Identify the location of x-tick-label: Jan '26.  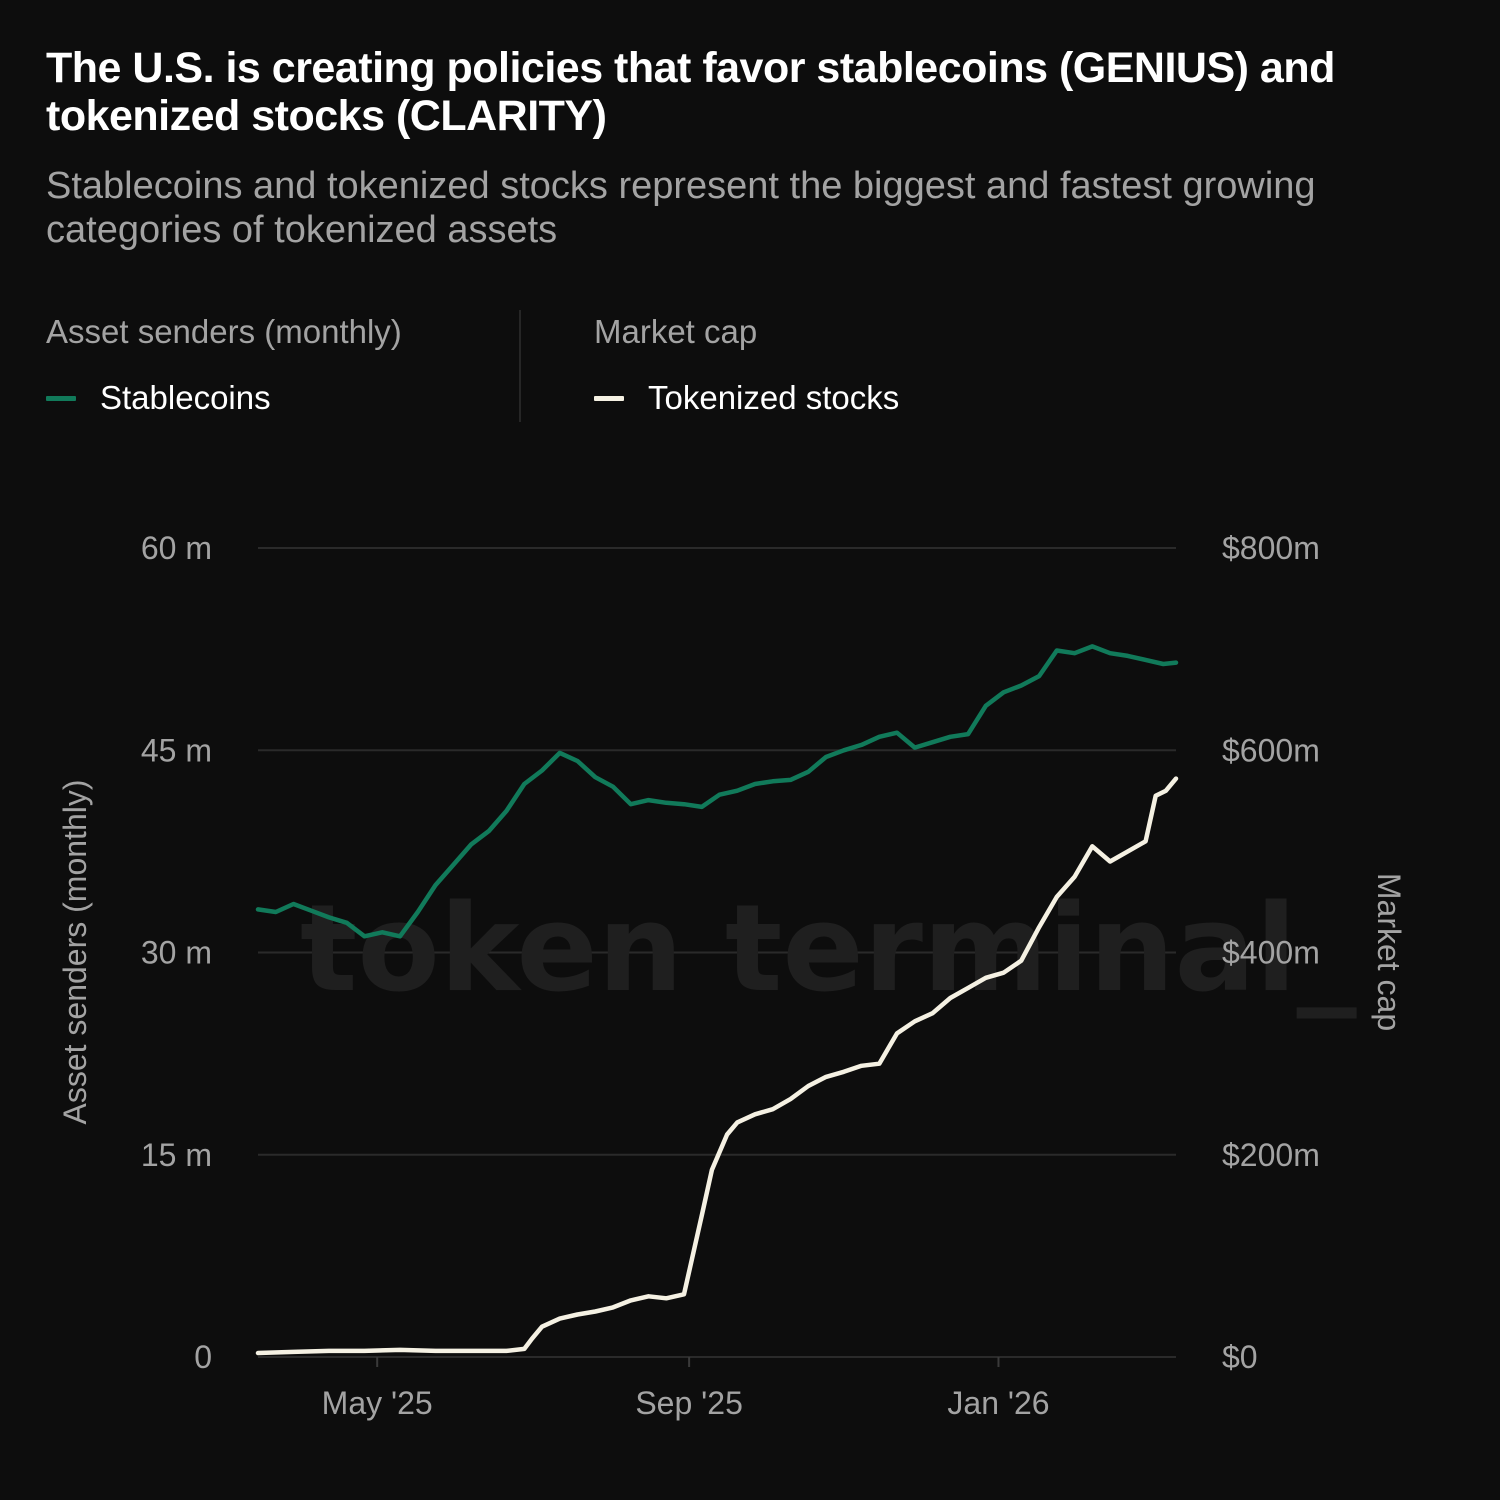
(998, 1403).